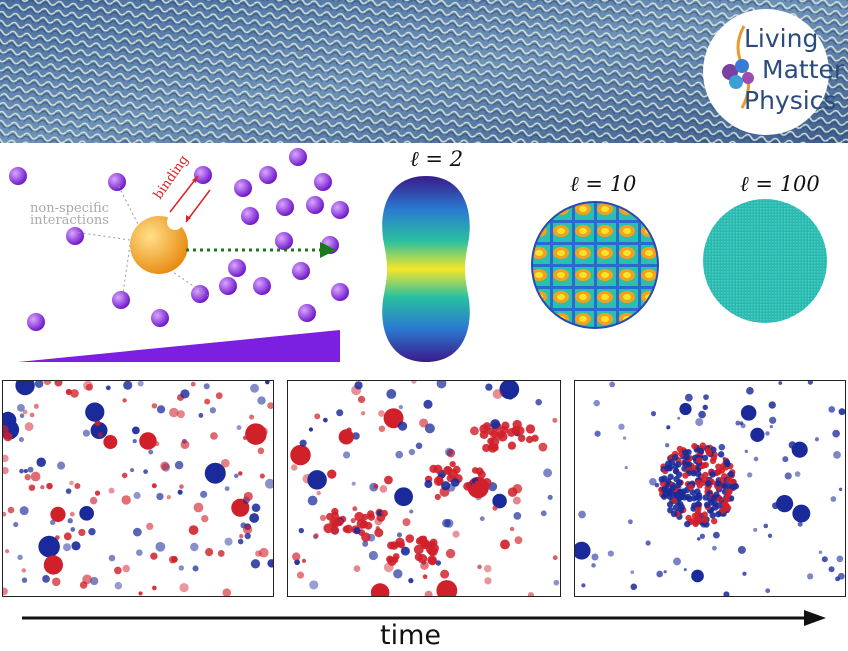 The width and height of the screenshot is (848, 651). I want to click on harmonic-shape-l2, so click(426, 269).